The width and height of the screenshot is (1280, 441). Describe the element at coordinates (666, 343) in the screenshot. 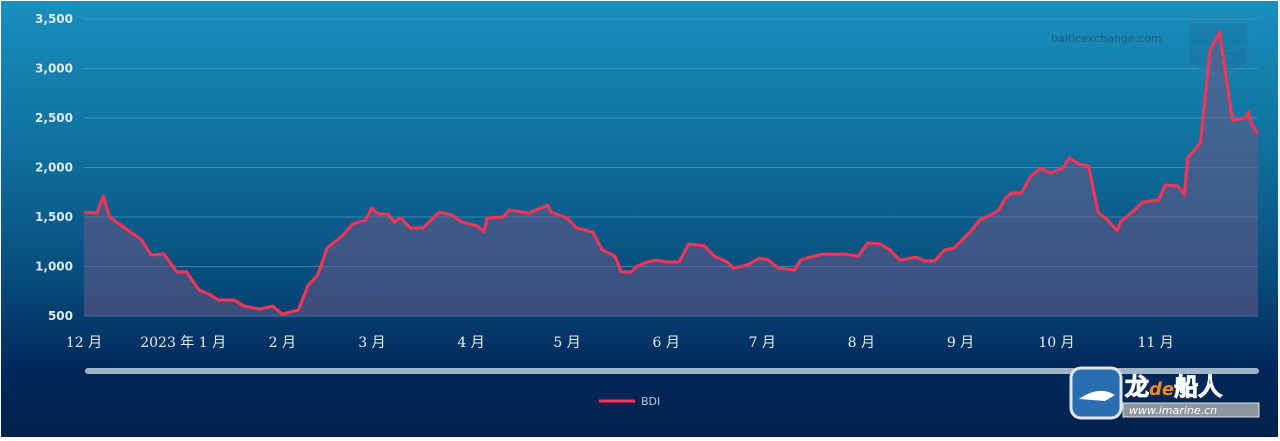

I see `x-tick-label: 6 月` at that location.